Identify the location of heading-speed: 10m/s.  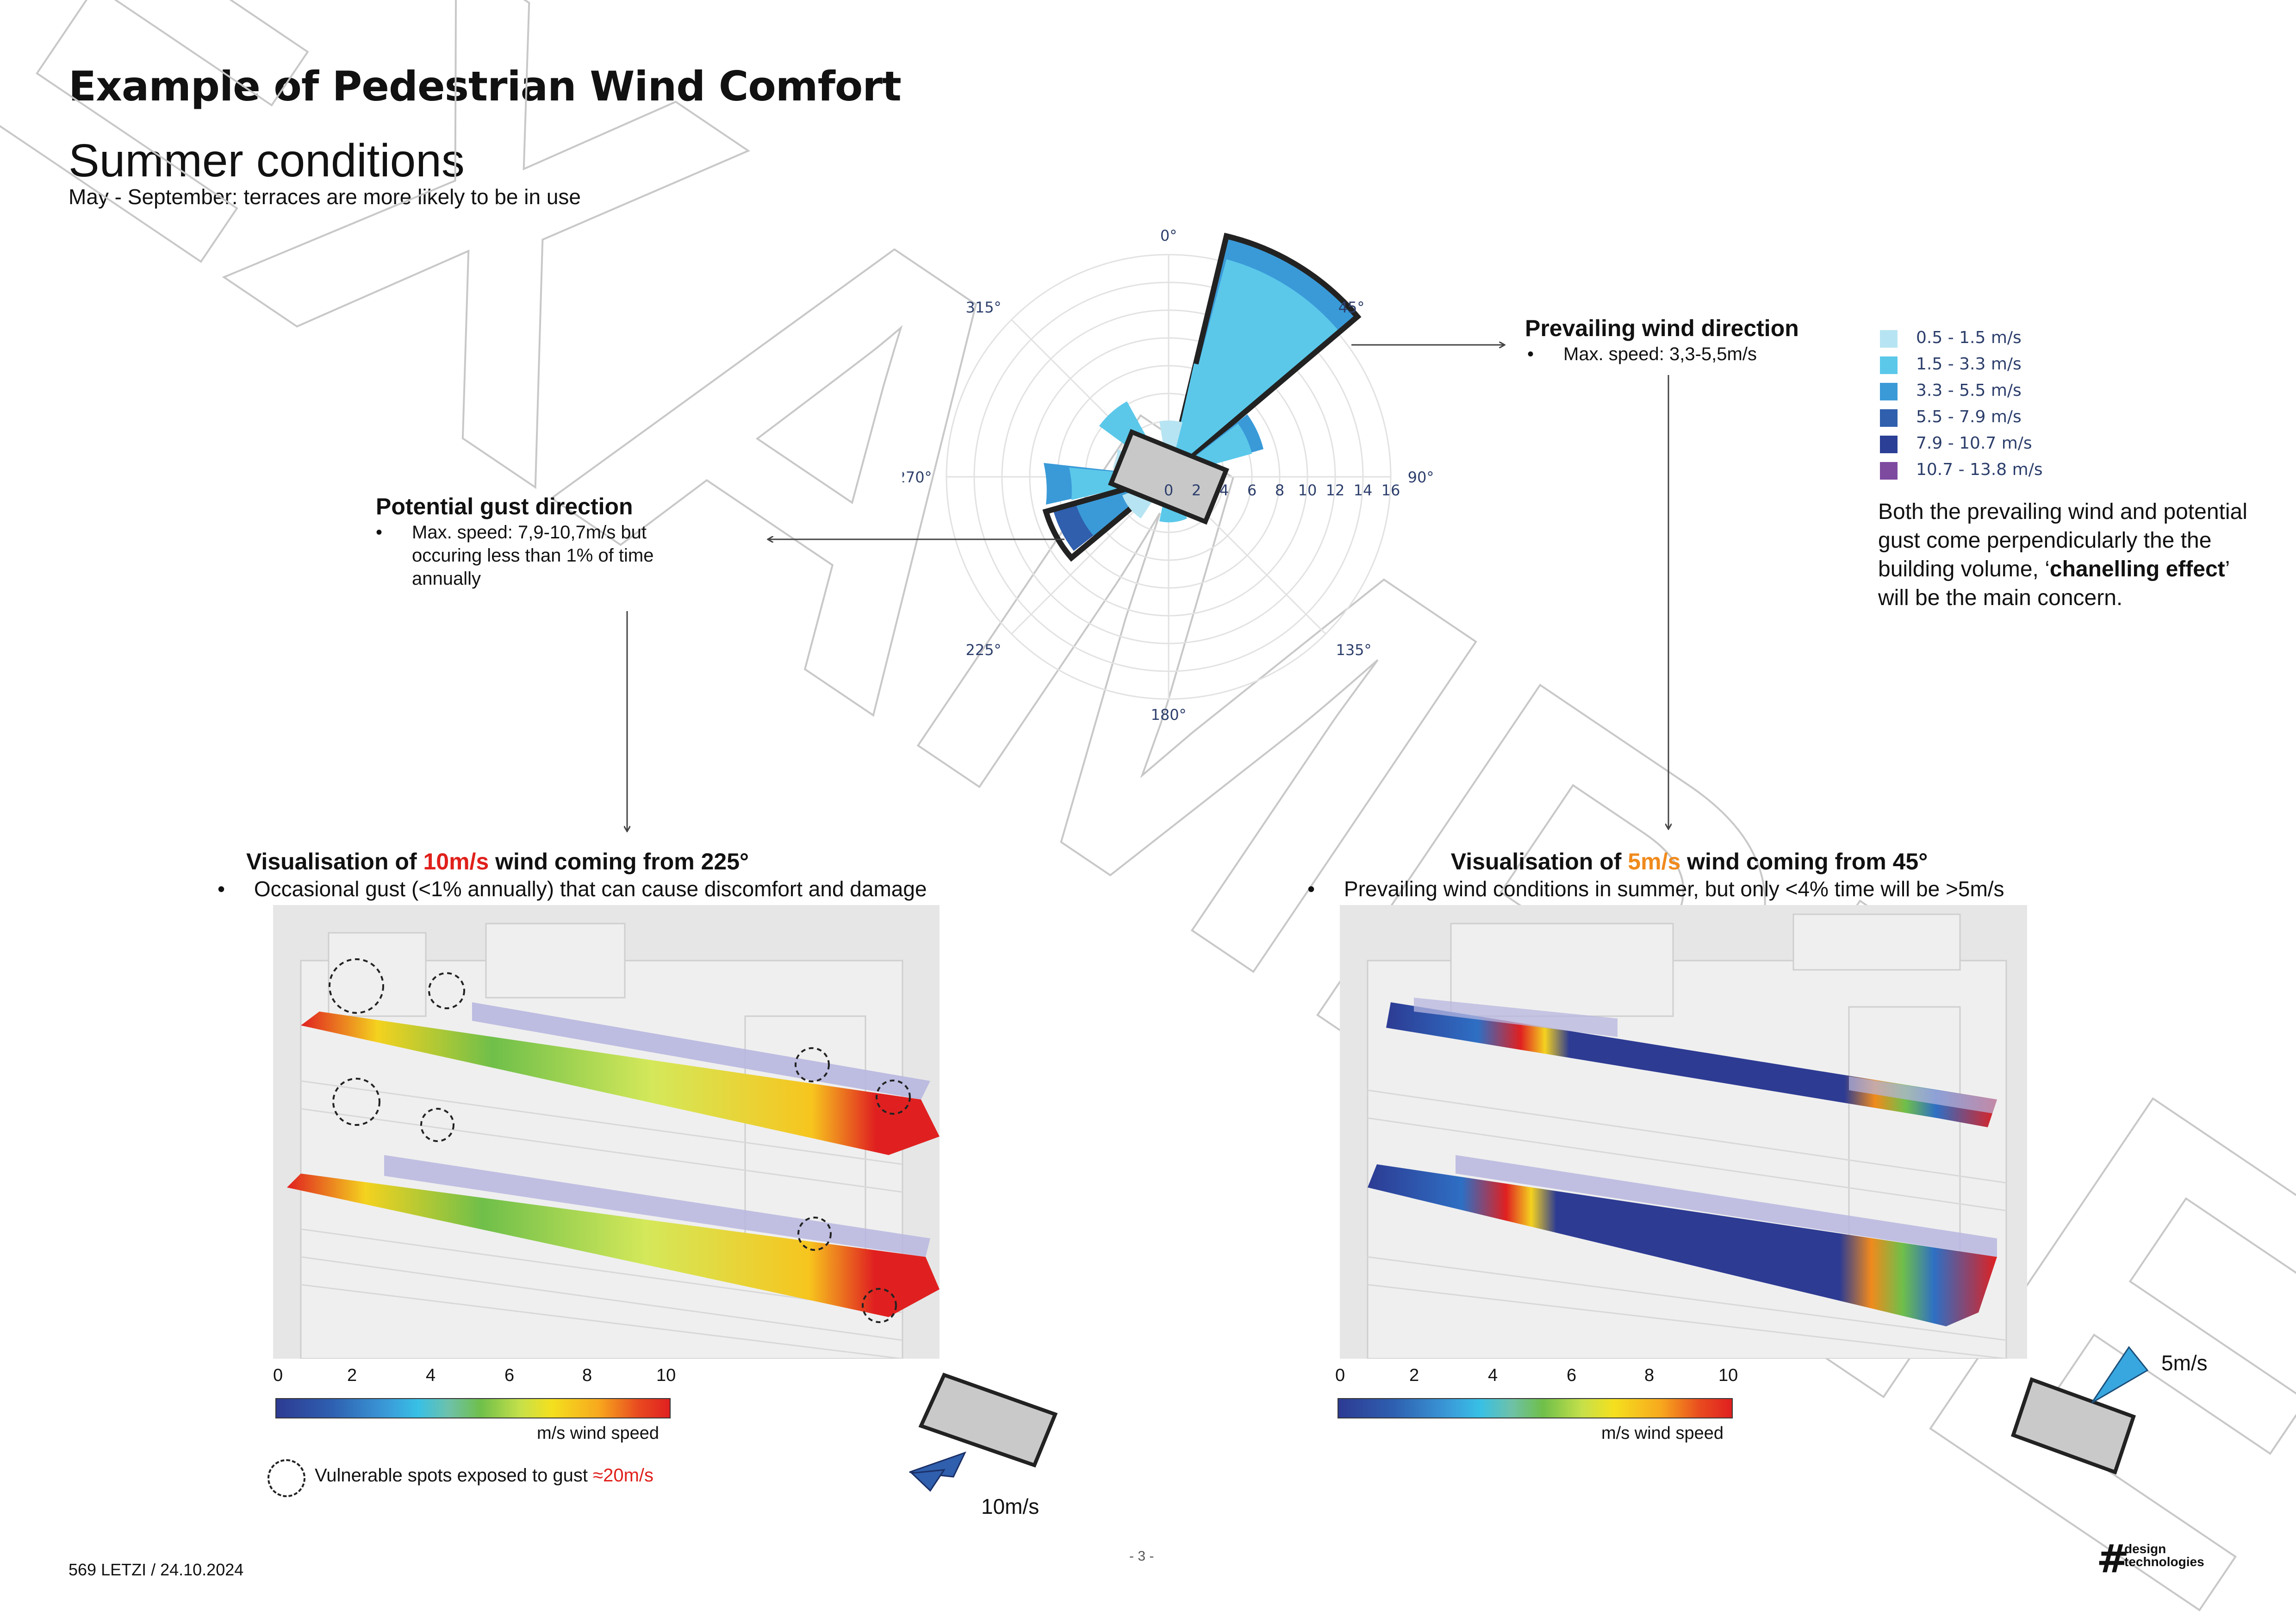
(456, 861).